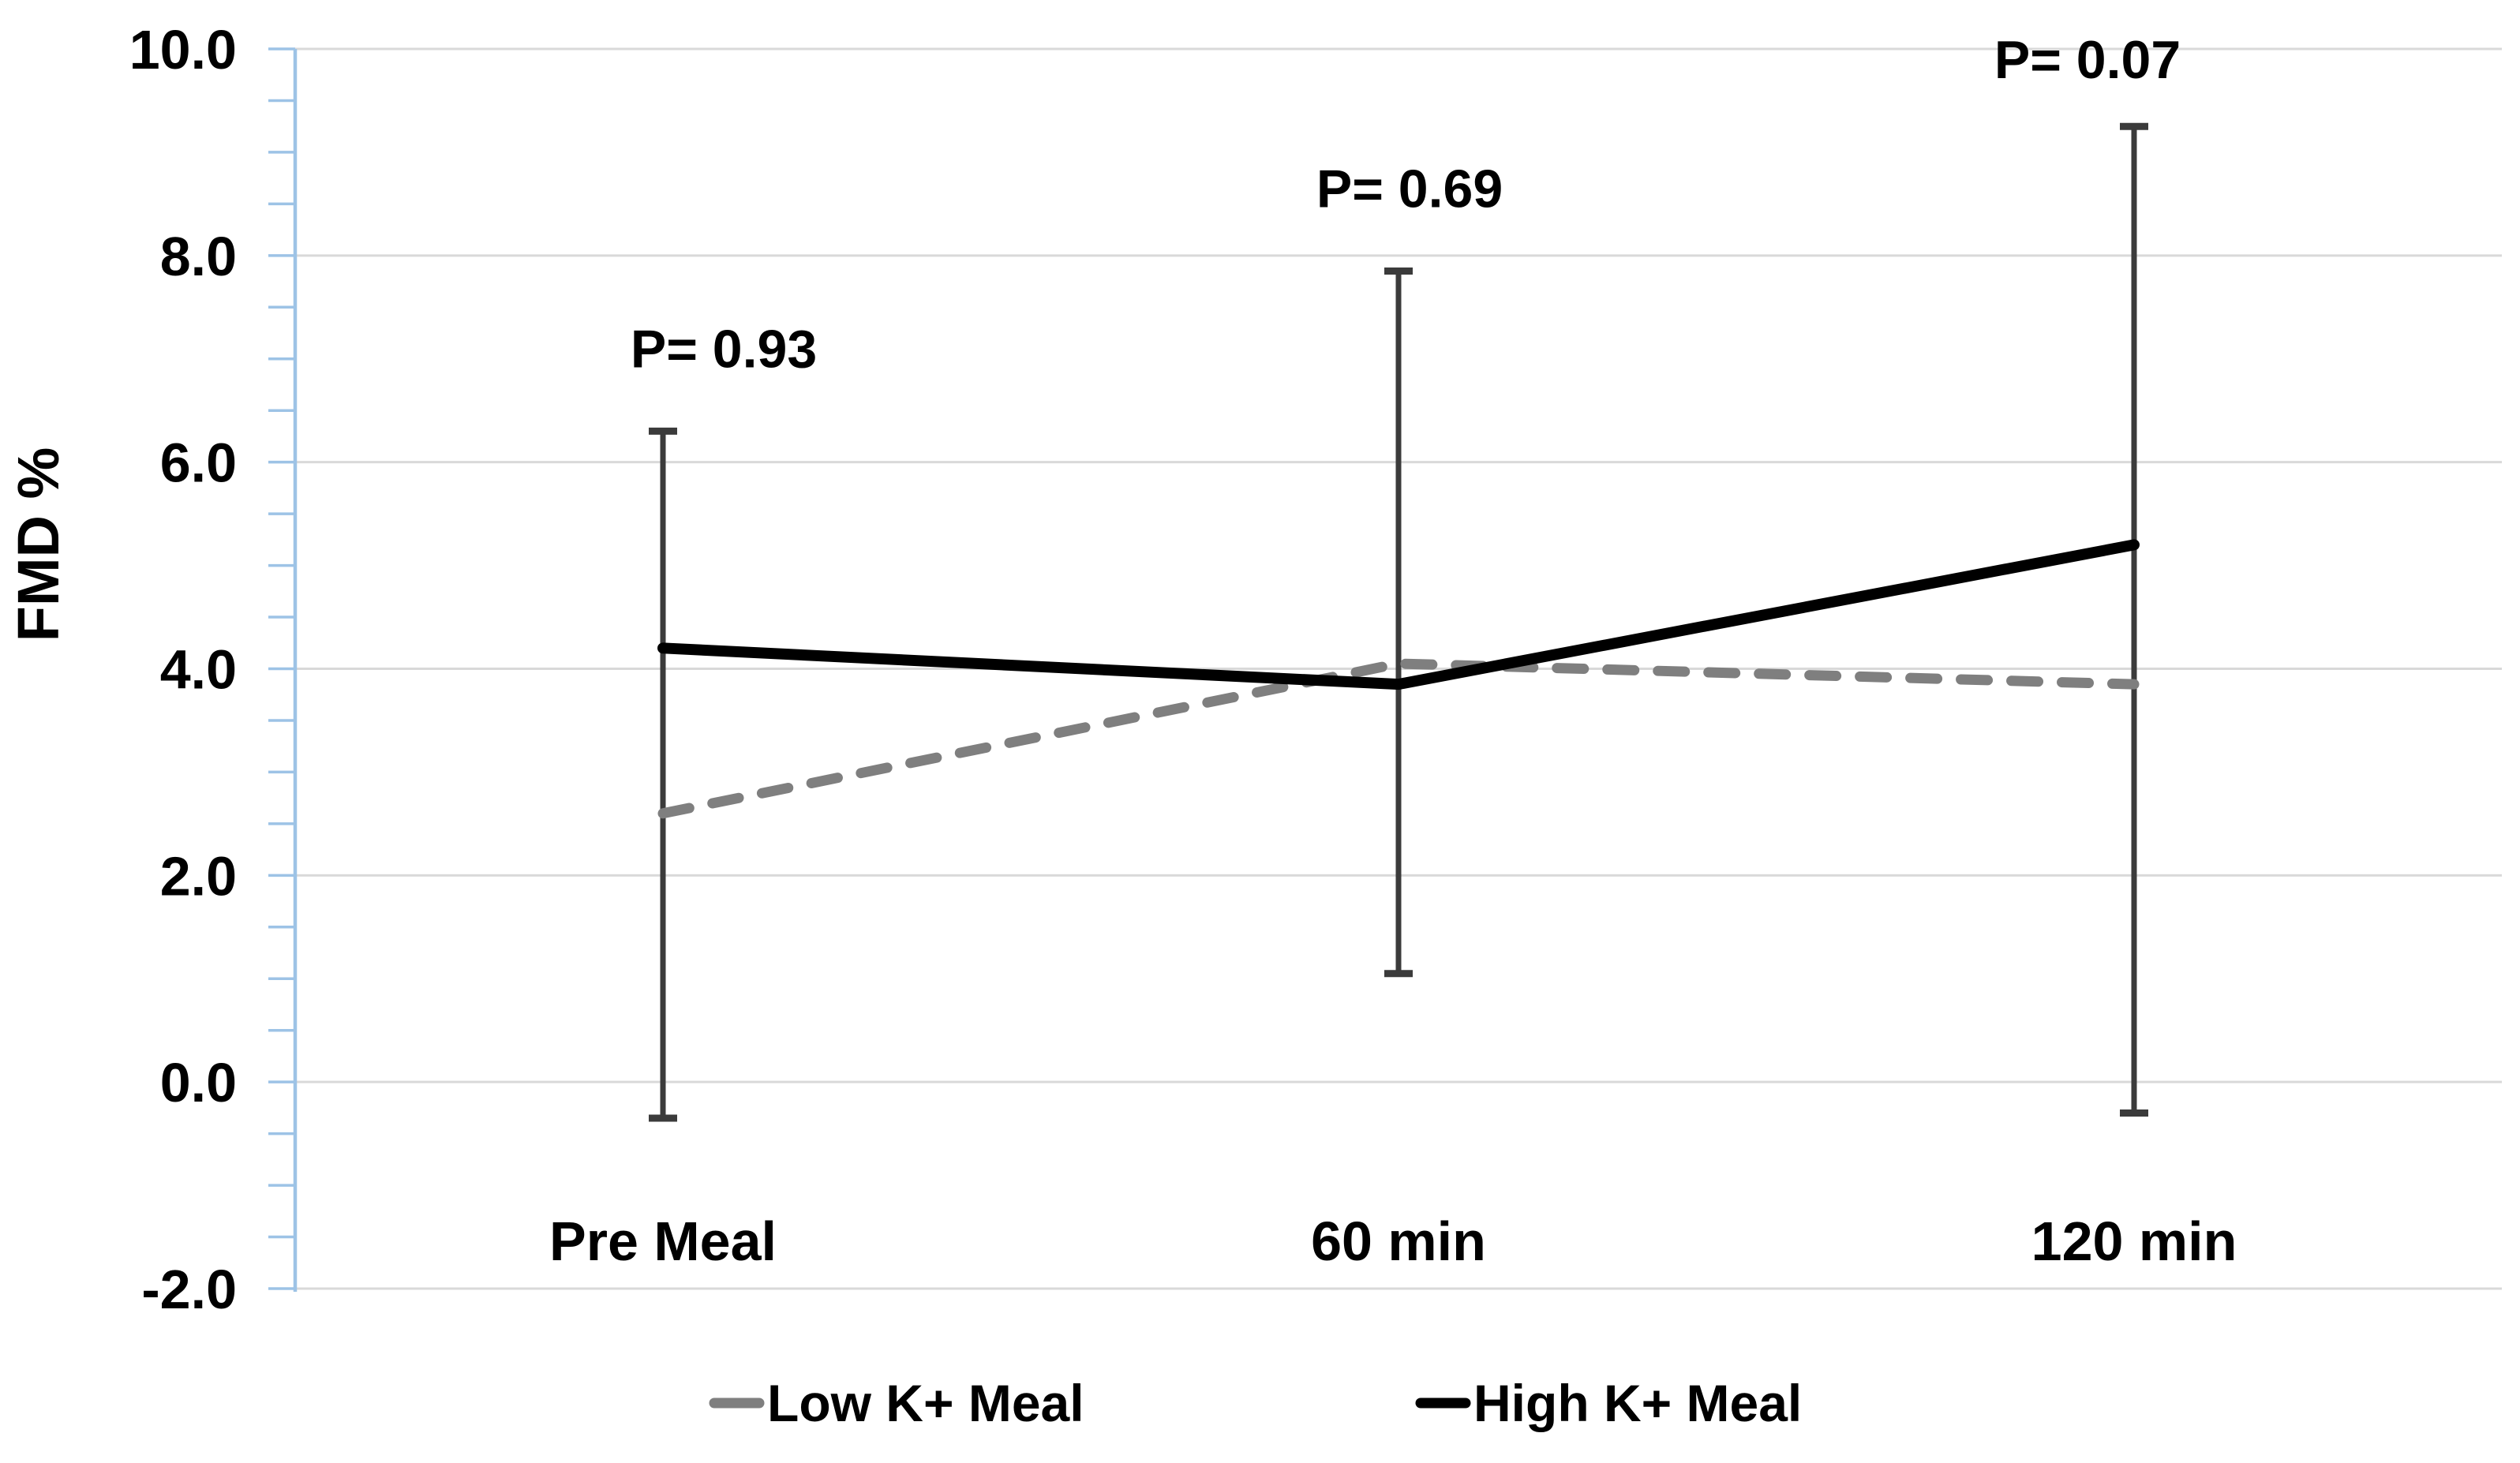 The height and width of the screenshot is (1463, 2520). What do you see at coordinates (1398, 614) in the screenshot?
I see `series-line-high-k-meal` at bounding box center [1398, 614].